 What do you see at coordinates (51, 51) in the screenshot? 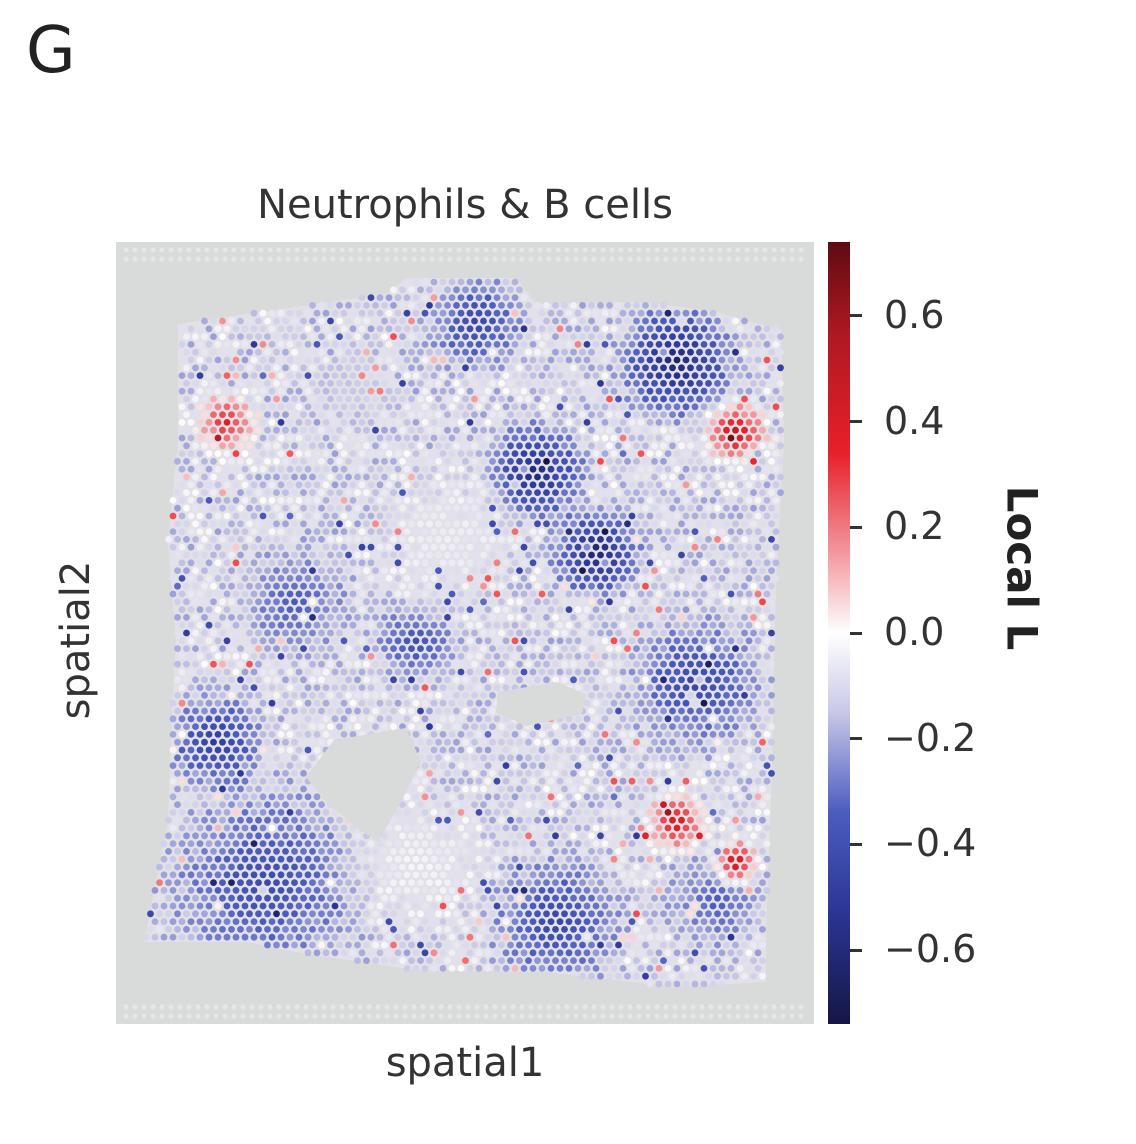
I see `panel-letter: G` at bounding box center [51, 51].